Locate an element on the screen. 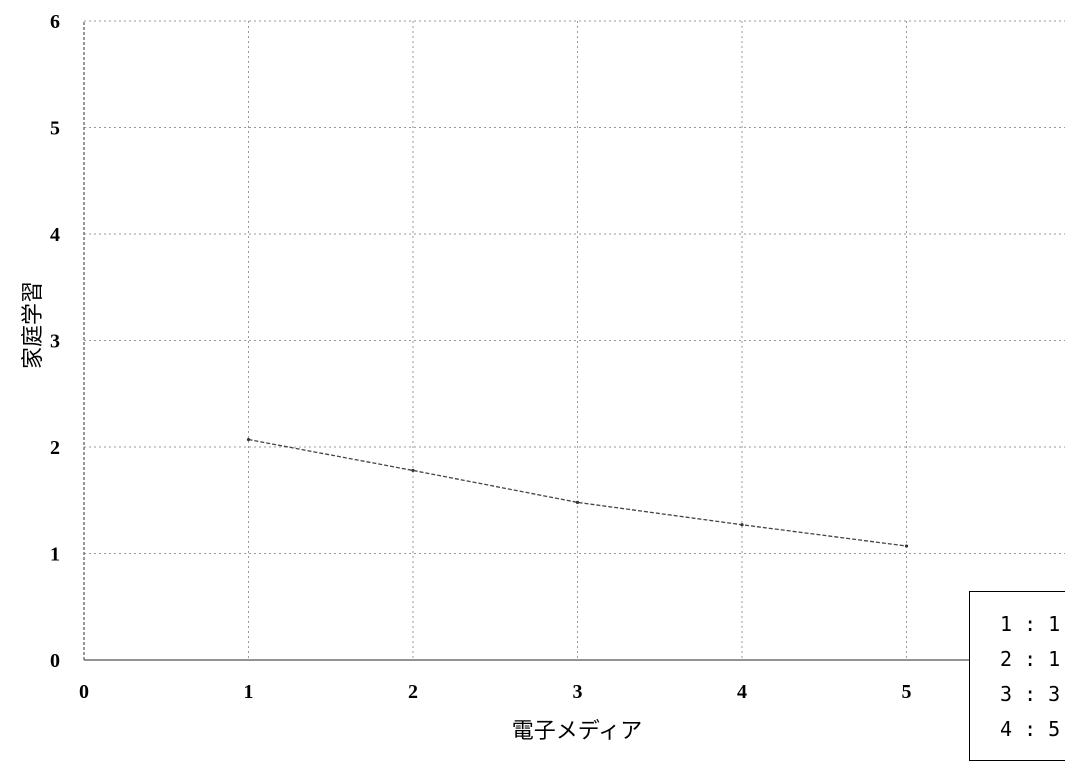 This screenshot has width=1065, height=761. x-tick-label: 3 is located at coordinates (578, 692).